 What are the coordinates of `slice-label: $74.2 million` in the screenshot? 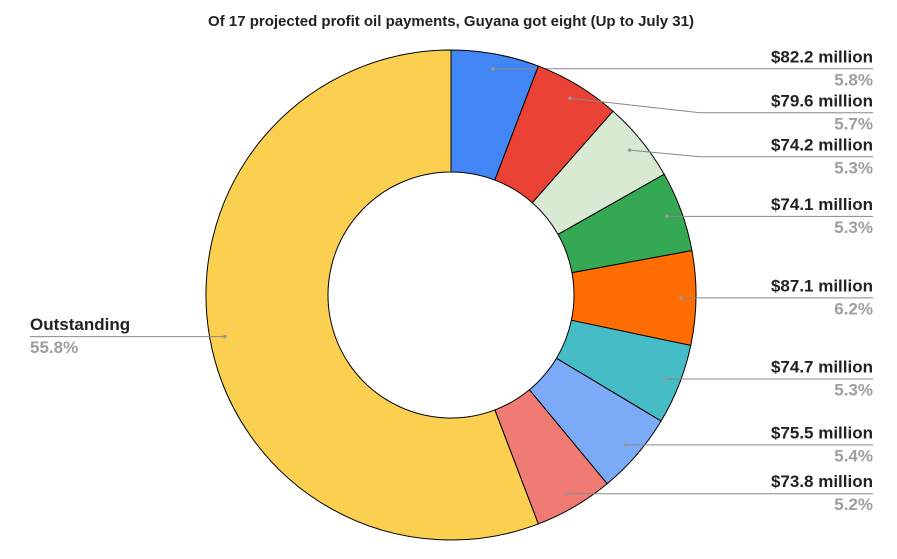 It's located at (822, 144).